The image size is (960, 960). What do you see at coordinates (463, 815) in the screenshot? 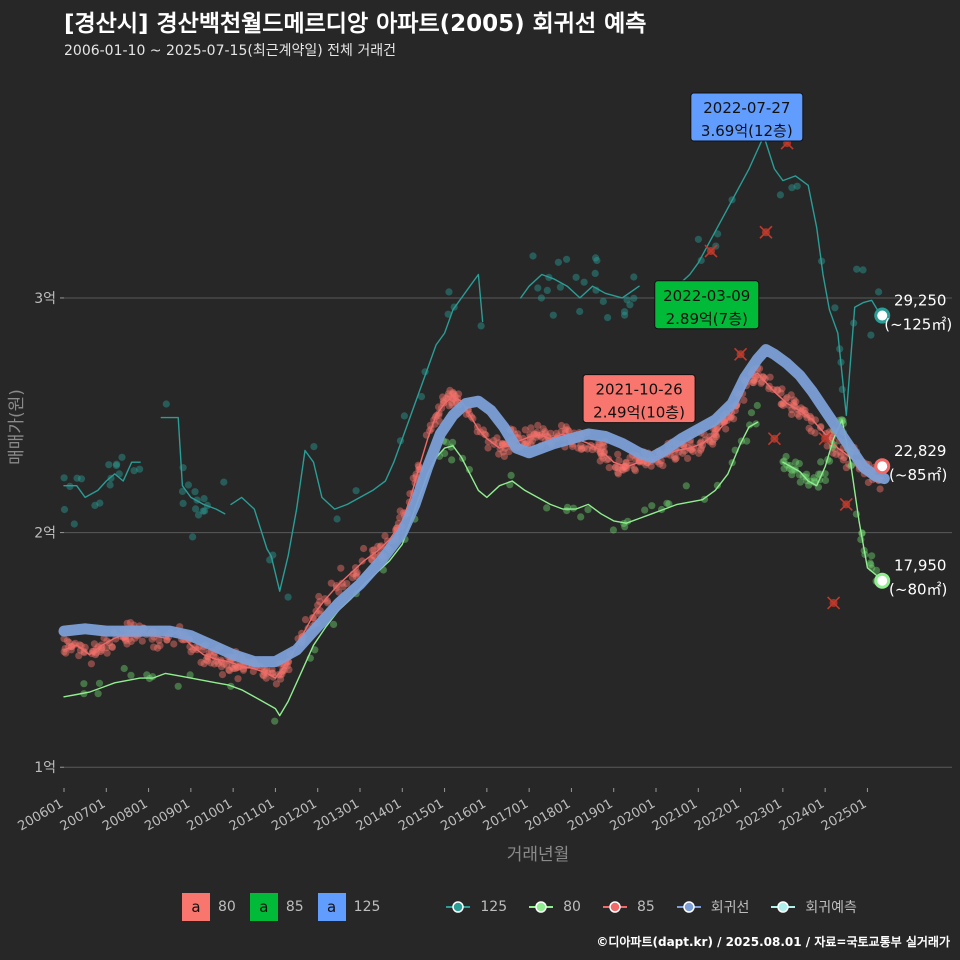
I see `x-tick-label: 201601` at bounding box center [463, 815].